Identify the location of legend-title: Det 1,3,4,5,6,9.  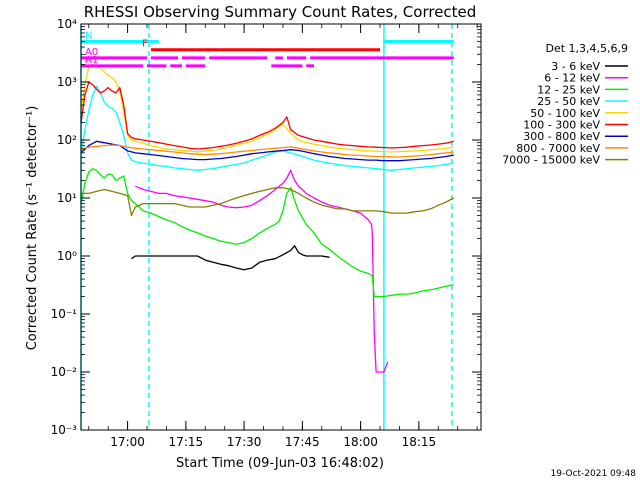
(586, 48).